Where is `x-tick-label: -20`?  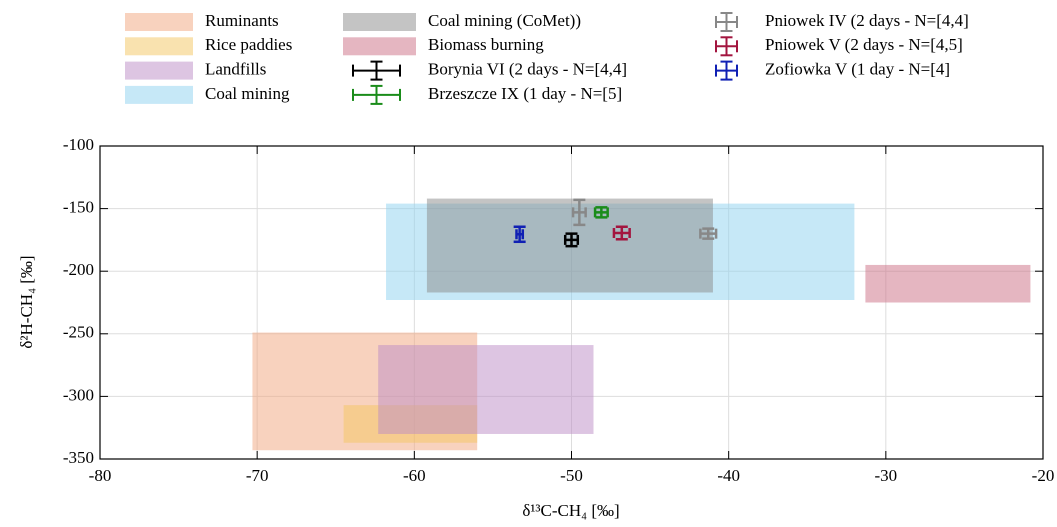 x-tick-label: -20 is located at coordinates (1043, 475).